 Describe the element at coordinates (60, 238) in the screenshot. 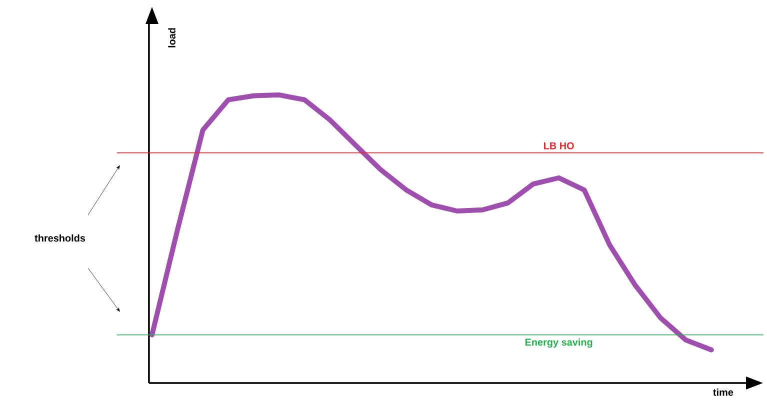

I see `text: thresholds` at that location.